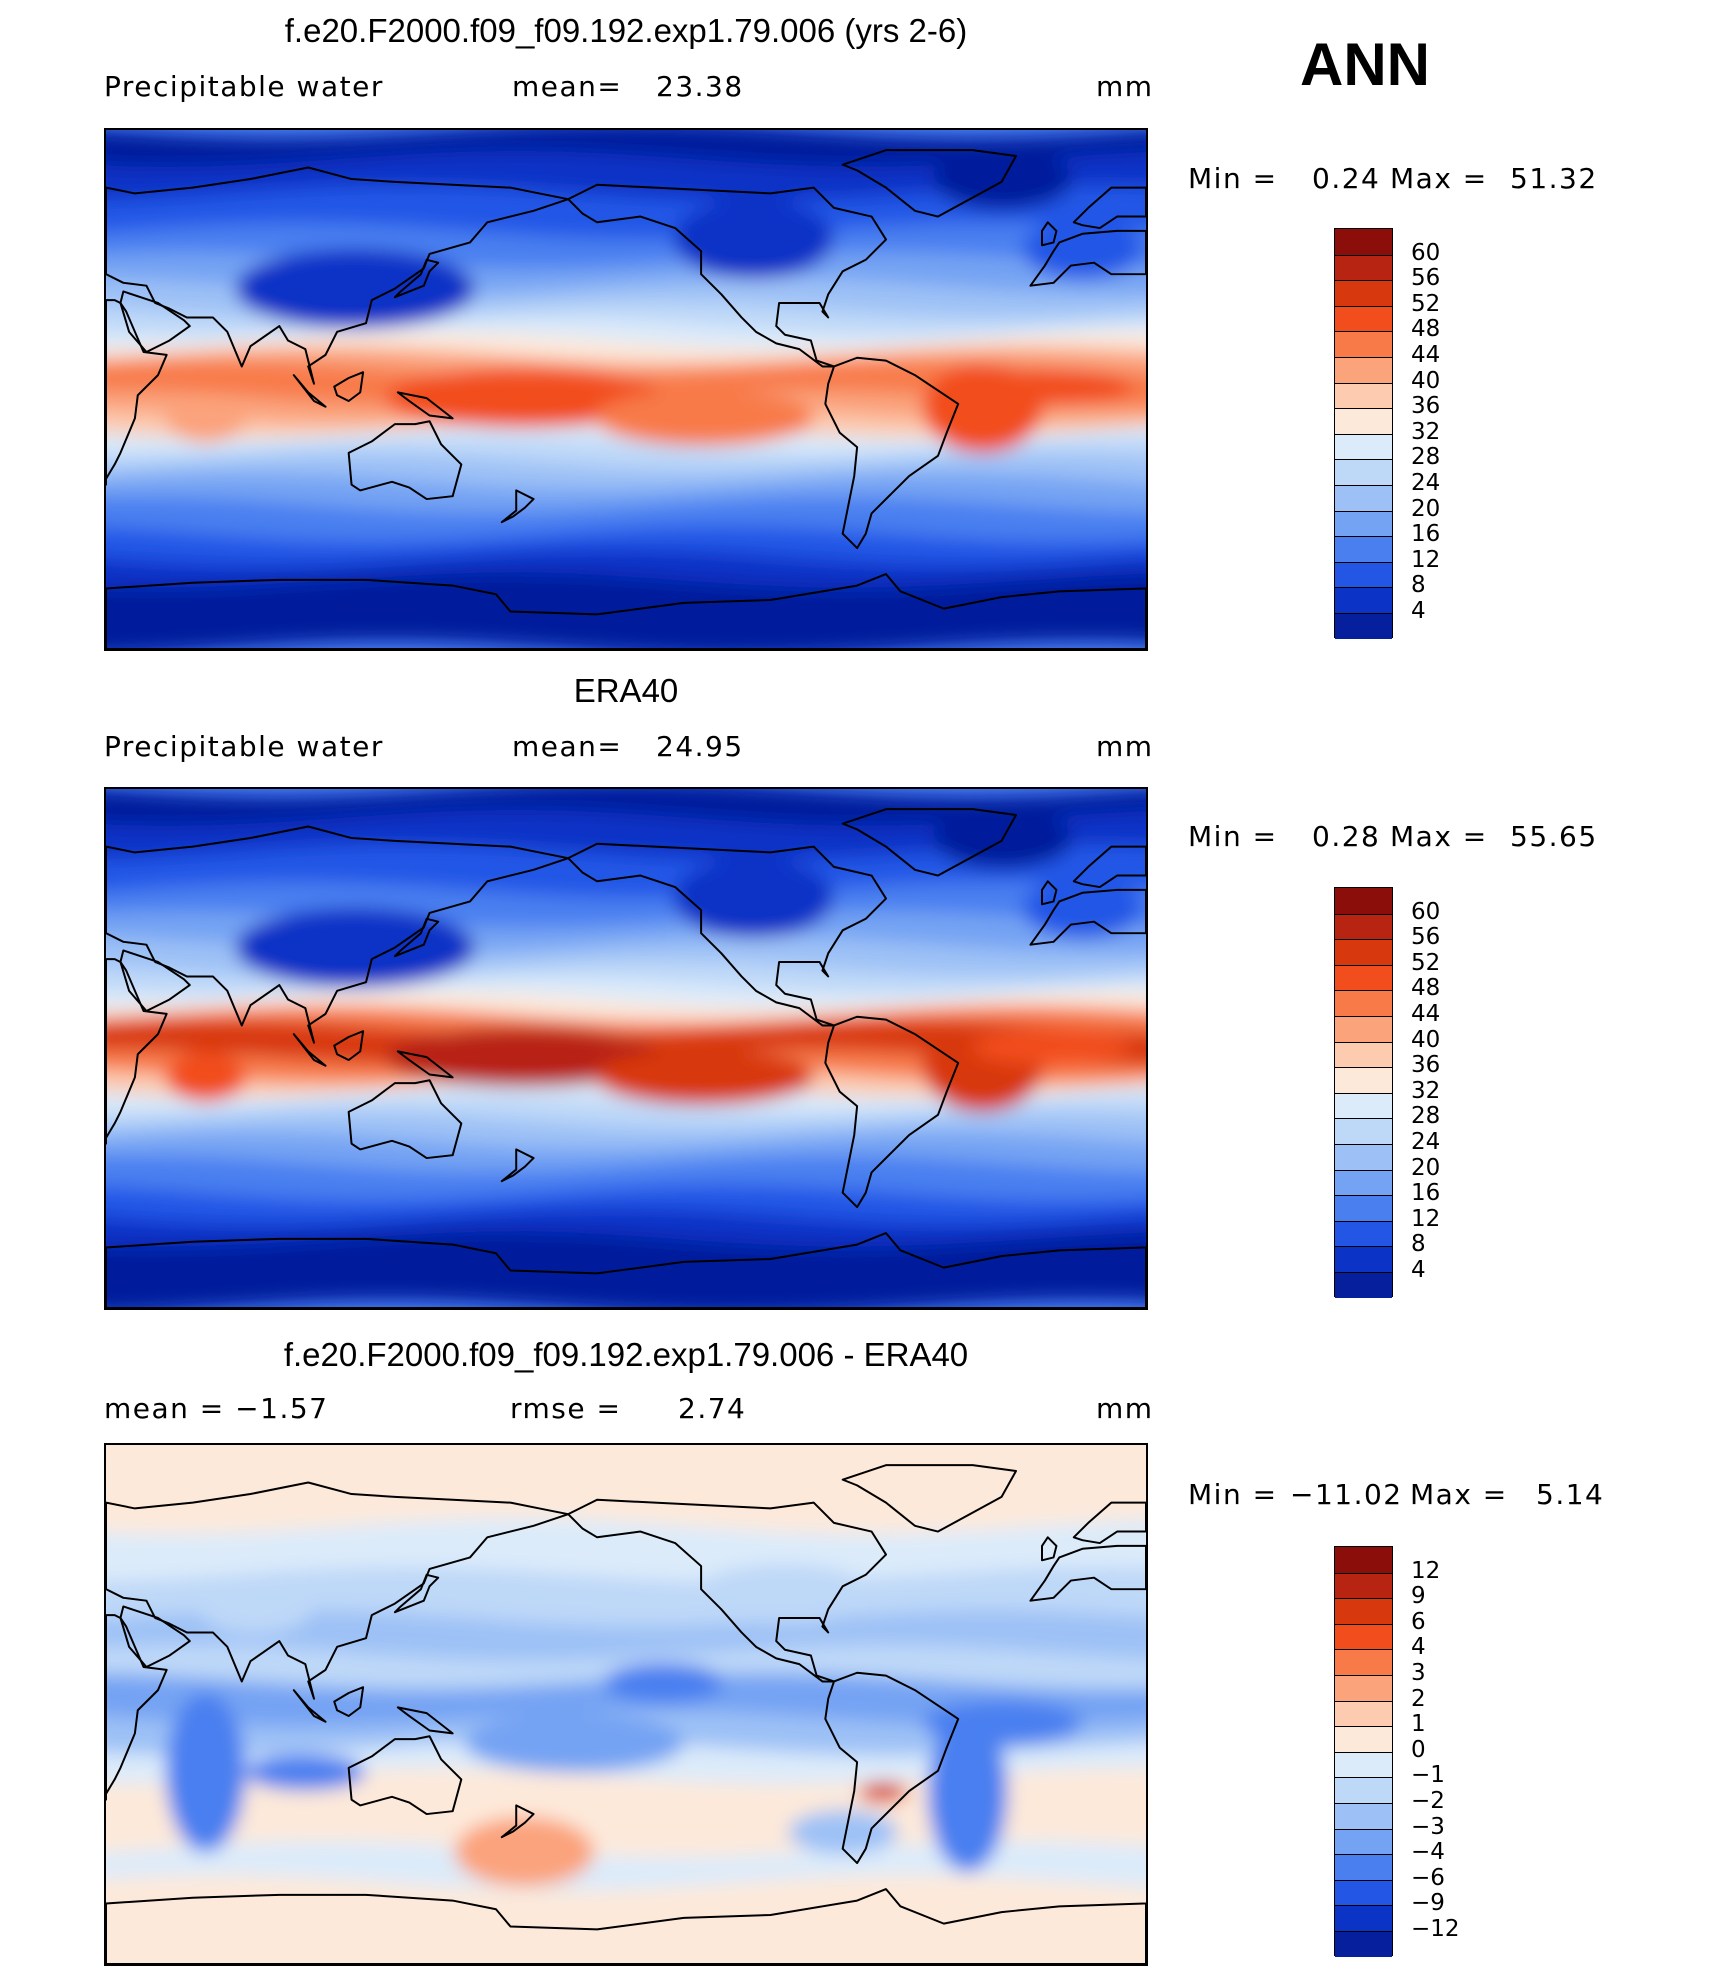 The height and width of the screenshot is (1969, 1710). I want to click on colorbar-tick-label: 8, so click(1418, 1244).